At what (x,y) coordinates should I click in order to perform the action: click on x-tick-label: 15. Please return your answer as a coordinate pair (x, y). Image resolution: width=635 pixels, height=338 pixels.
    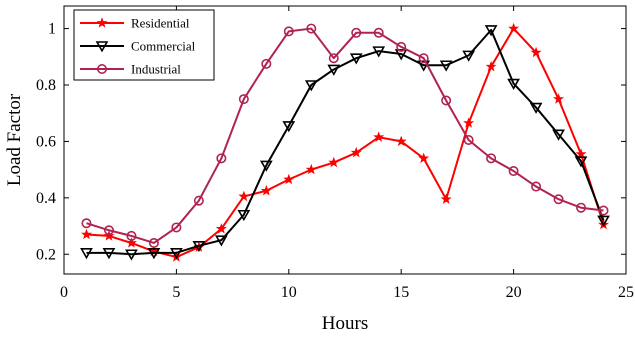
    Looking at the image, I should click on (401, 292).